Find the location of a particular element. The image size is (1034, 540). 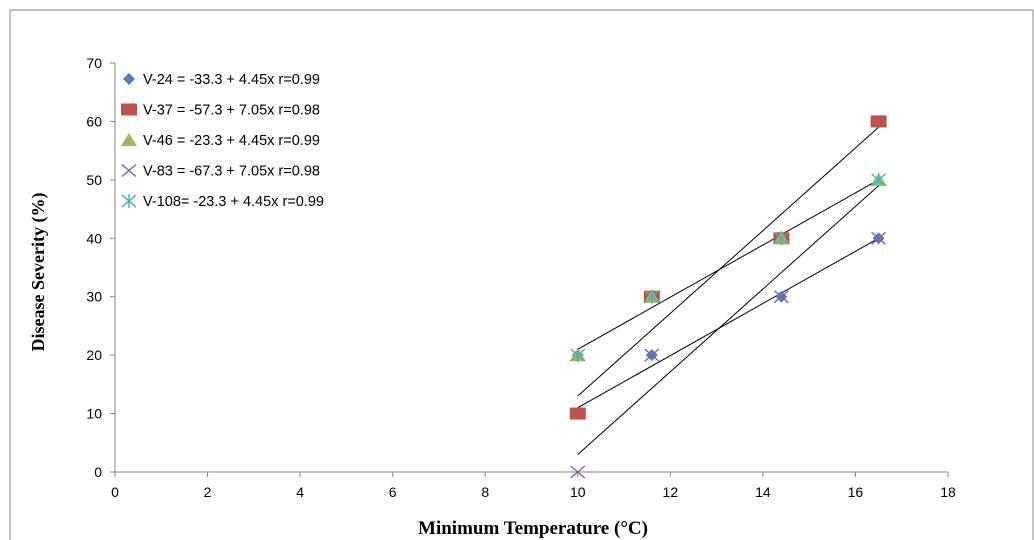

legend-marker-x is located at coordinates (129, 170).